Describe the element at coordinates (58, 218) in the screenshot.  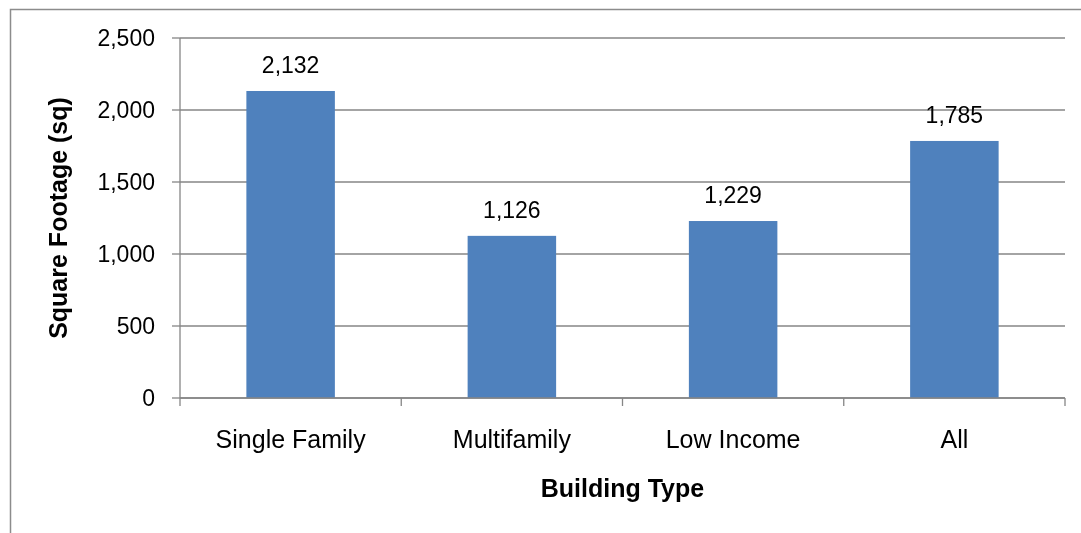
I see `y-axis-title: Square Footage (sq)` at that location.